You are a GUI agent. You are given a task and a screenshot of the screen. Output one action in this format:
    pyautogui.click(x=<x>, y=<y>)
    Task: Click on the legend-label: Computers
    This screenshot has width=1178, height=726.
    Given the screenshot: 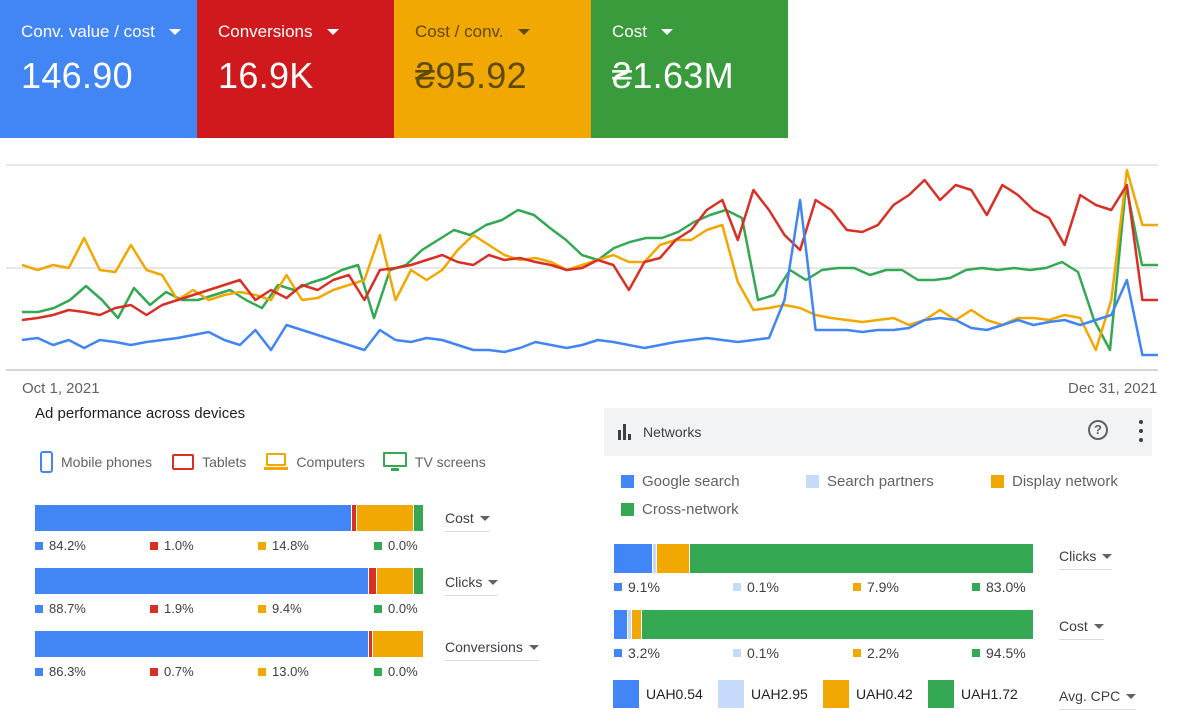 What is the action you would take?
    pyautogui.click(x=330, y=462)
    